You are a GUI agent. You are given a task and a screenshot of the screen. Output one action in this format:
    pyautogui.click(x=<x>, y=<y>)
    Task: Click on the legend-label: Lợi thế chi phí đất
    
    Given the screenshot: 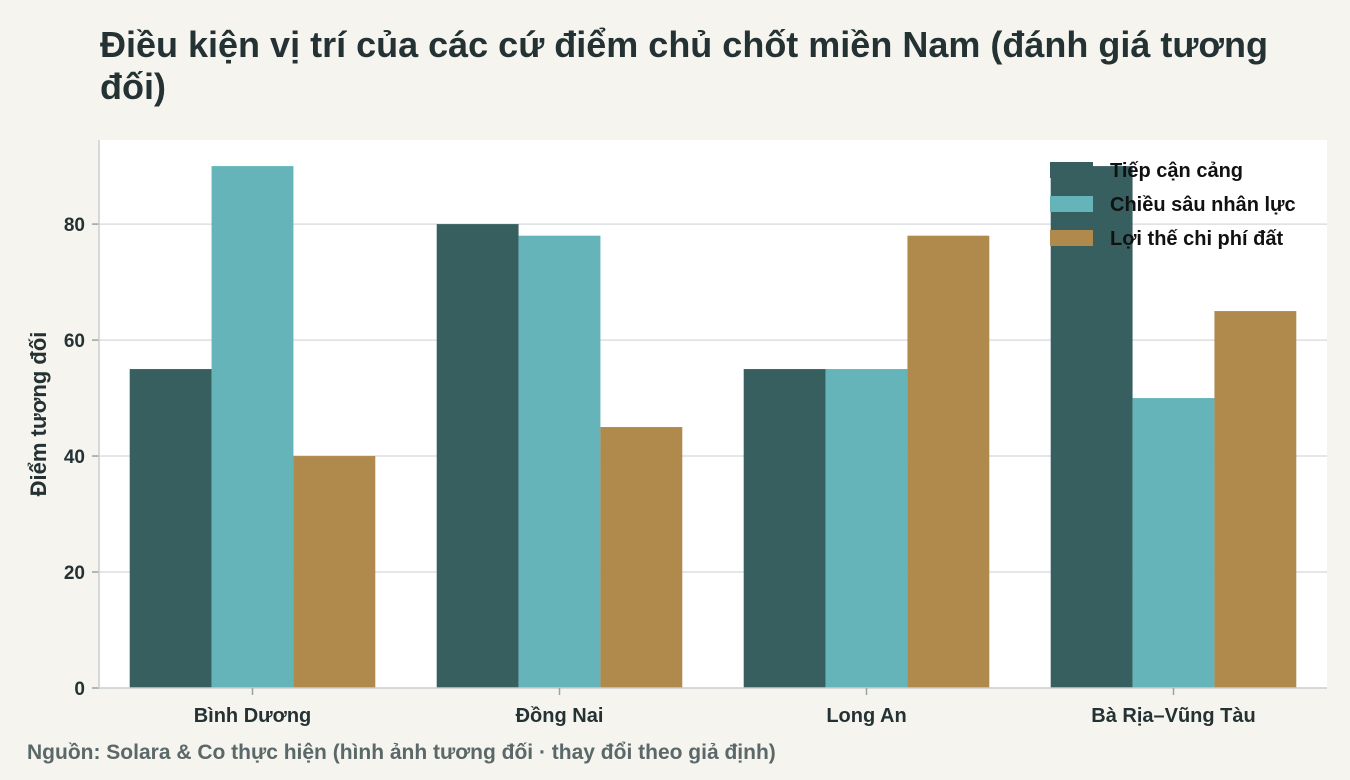 What is the action you would take?
    pyautogui.click(x=1196, y=239)
    